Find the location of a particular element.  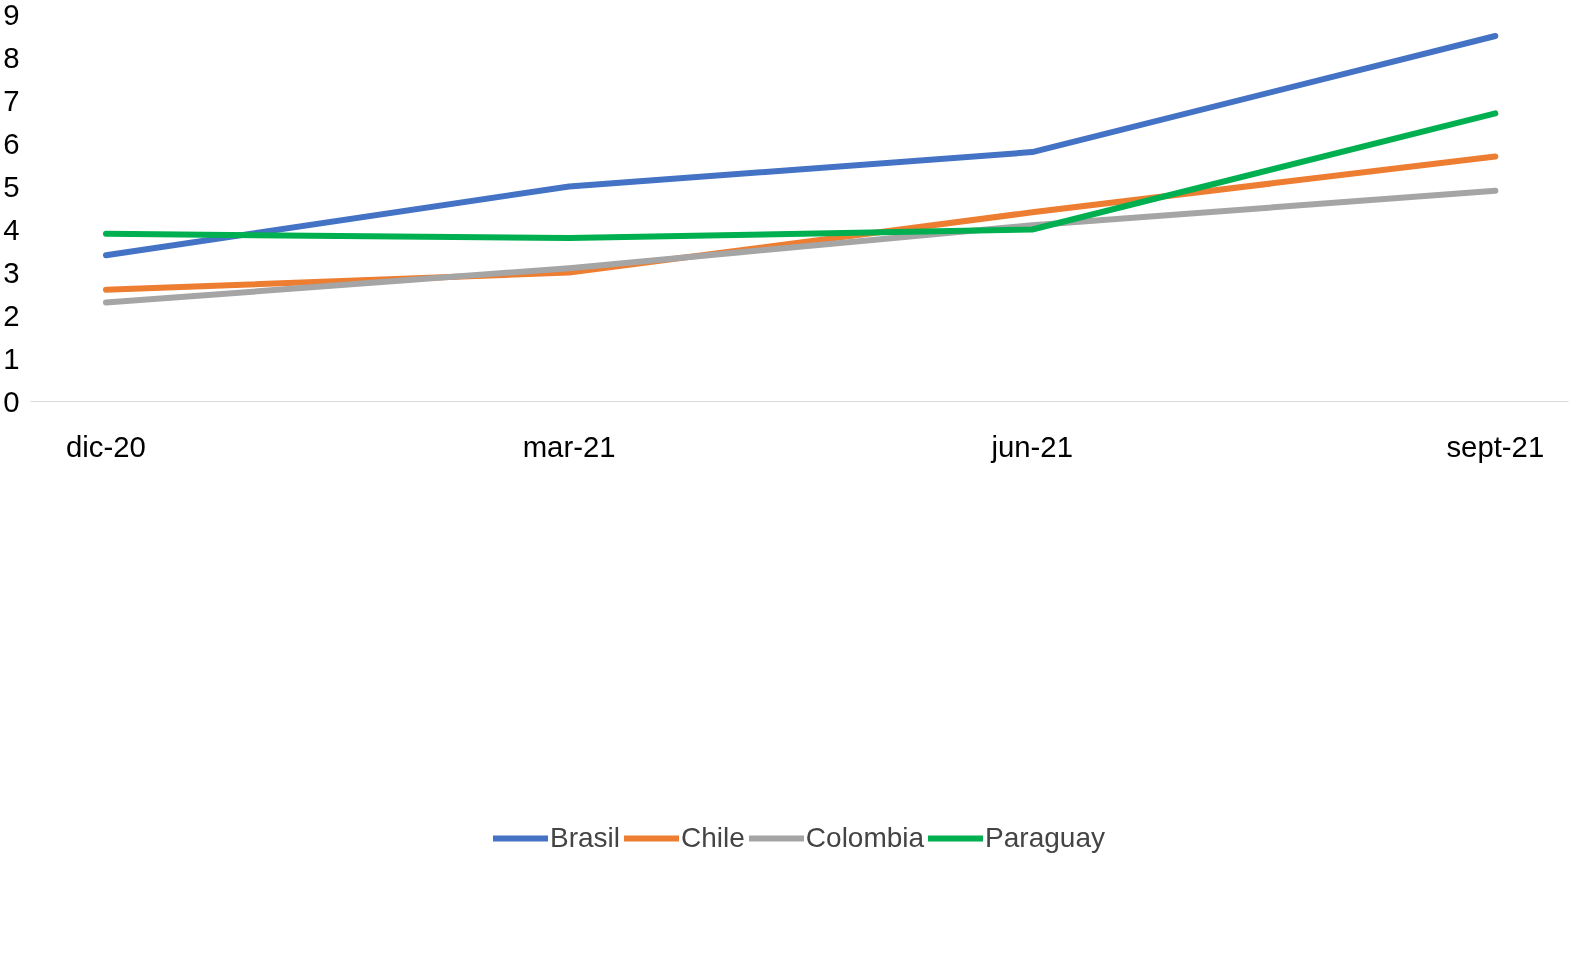

legend-label: Chile is located at coordinates (713, 838).